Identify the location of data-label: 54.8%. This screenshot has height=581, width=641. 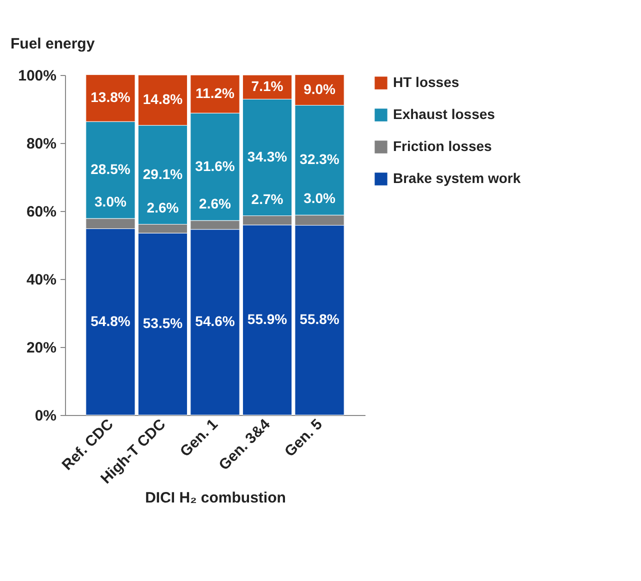
(110, 320).